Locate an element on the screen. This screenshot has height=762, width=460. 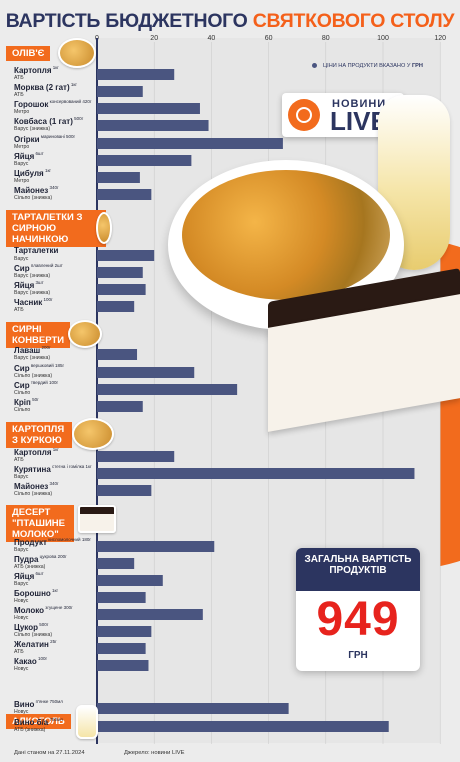
item-name-text: Курятина is located at coordinates (32, 469).